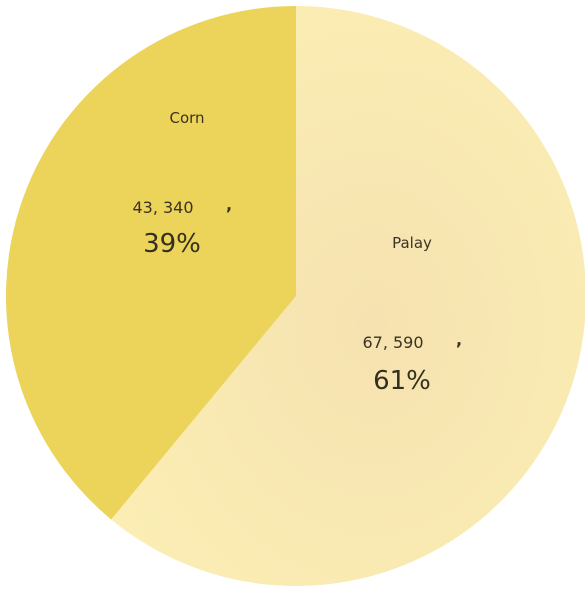 This screenshot has width=585, height=589. Describe the element at coordinates (186, 118) in the screenshot. I see `slice-label-corn: Corn` at that location.